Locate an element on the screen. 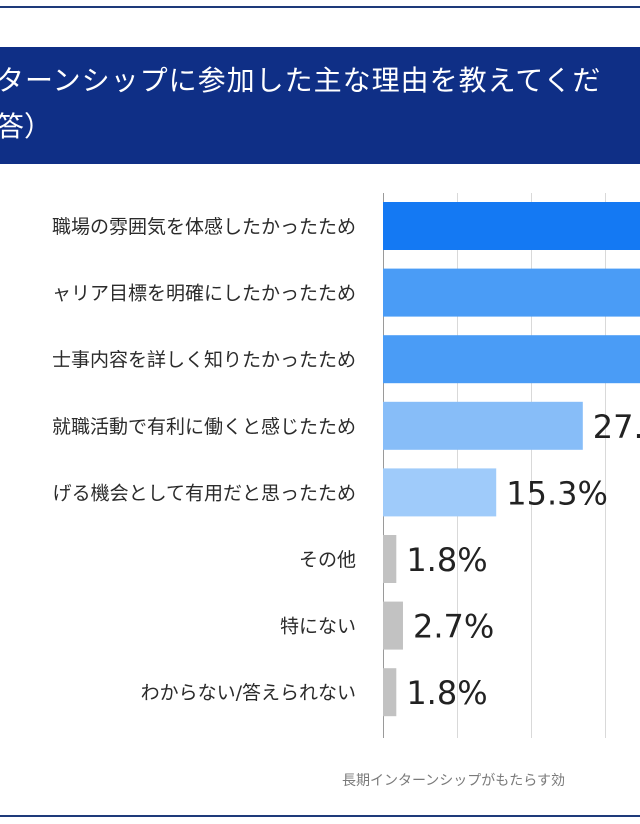 This screenshot has width=640, height=824. category-label: その他 is located at coordinates (327, 560).